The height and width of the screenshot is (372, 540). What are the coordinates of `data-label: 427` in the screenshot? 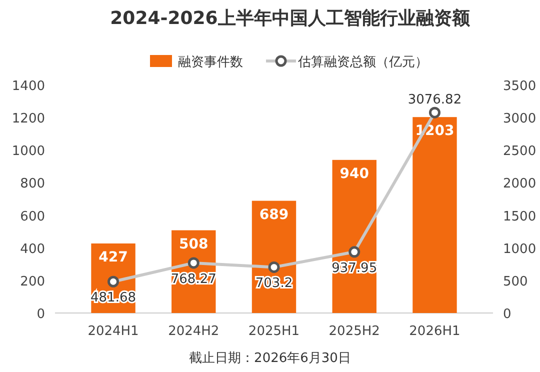 It's located at (113, 257).